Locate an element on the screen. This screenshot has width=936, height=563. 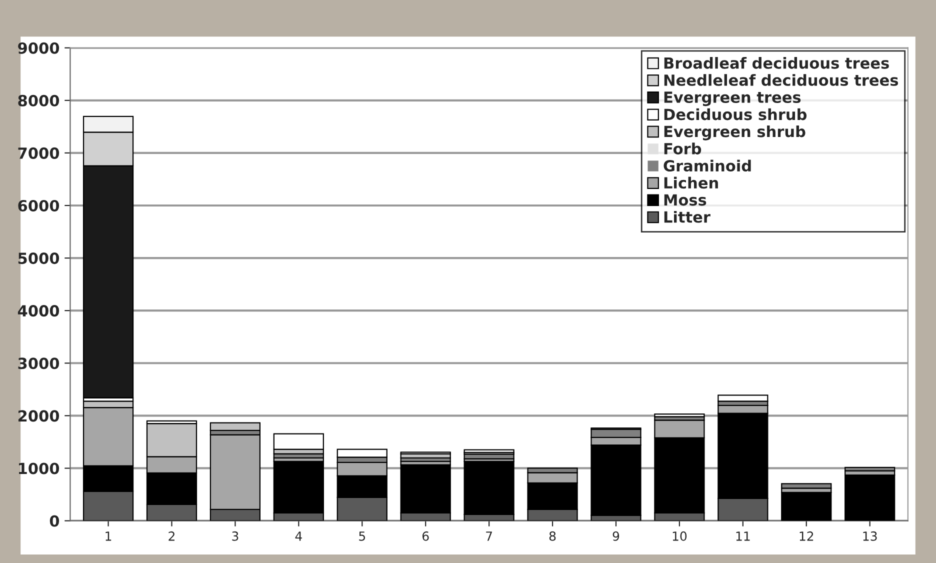
y-tick-label: 3000 is located at coordinates (39, 364).